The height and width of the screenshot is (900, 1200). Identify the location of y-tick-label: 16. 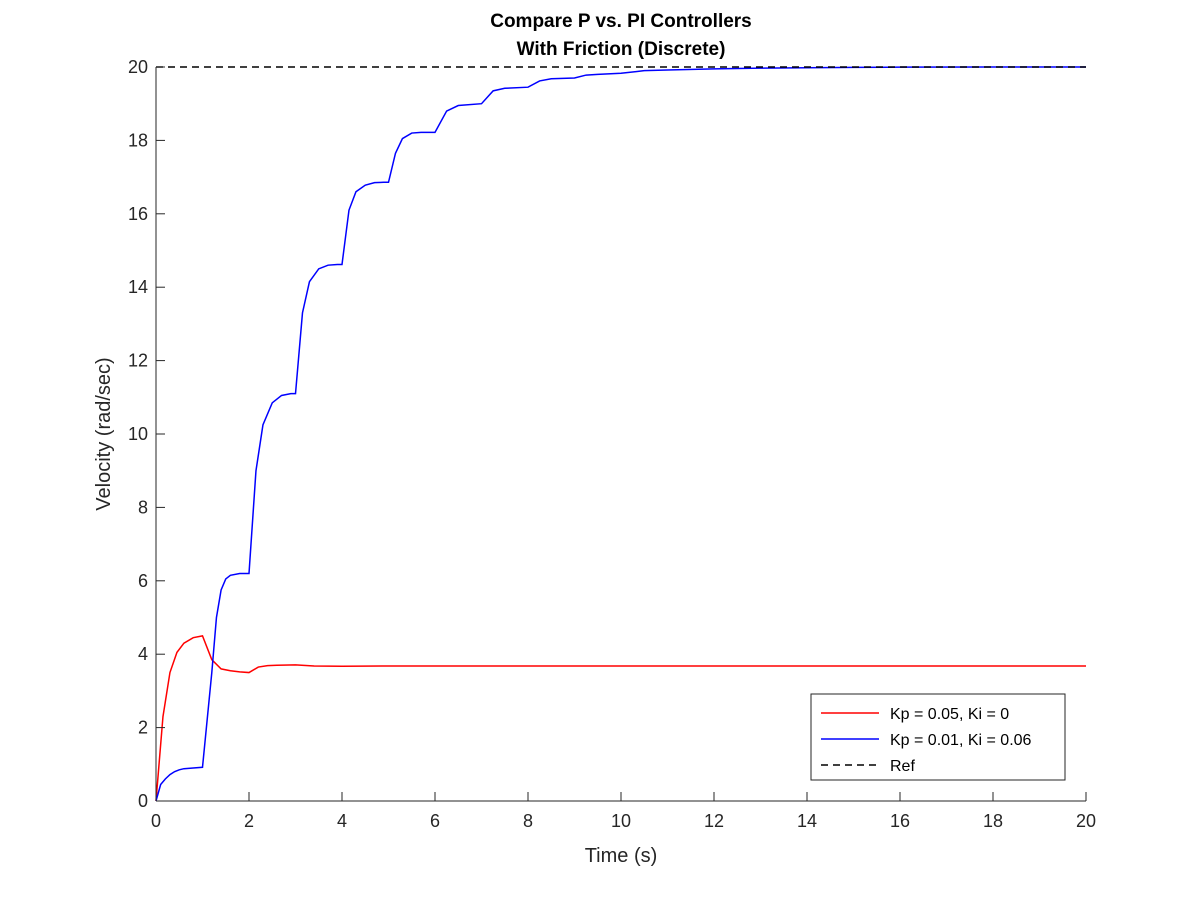
(138, 214).